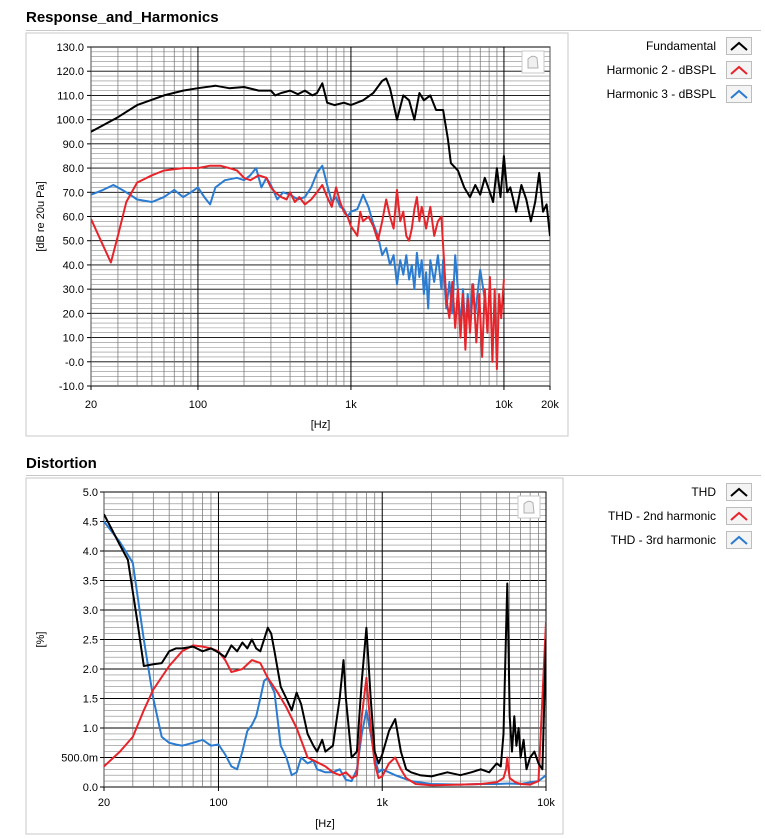  What do you see at coordinates (70, 121) in the screenshot?
I see `y-tick-label: 100.0` at bounding box center [70, 121].